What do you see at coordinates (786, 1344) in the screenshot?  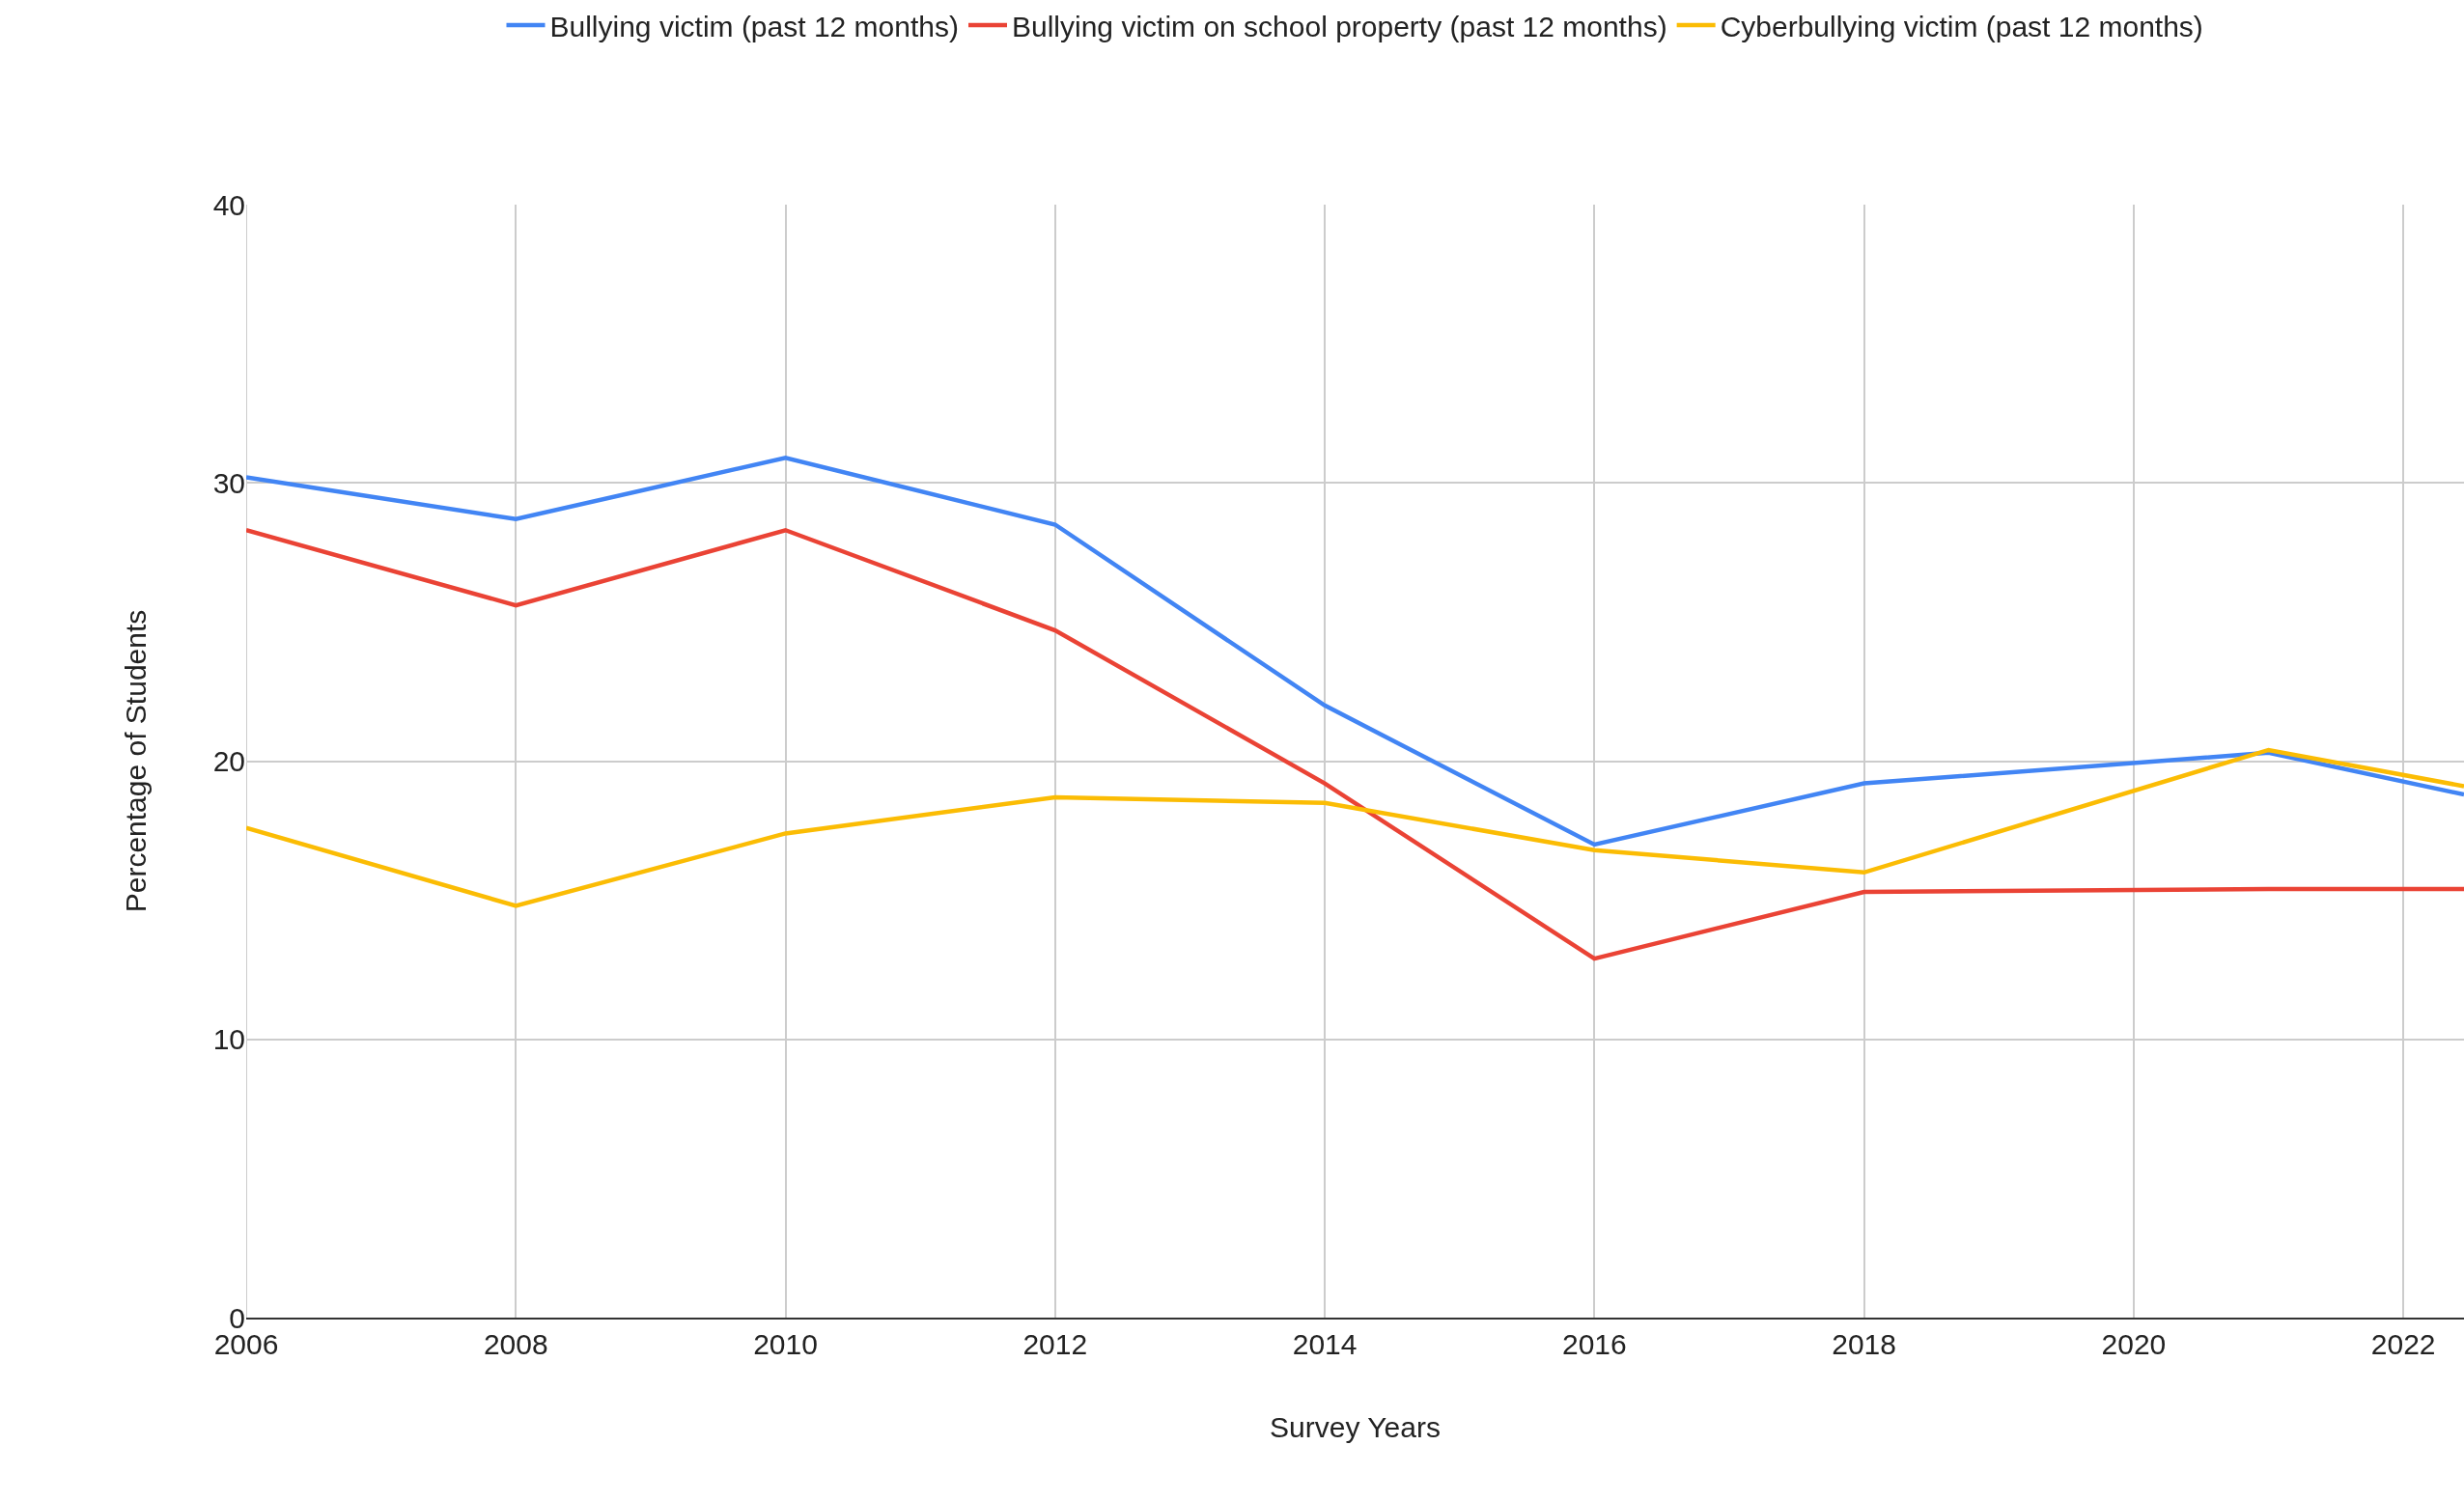 I see `x-tick-label: 2010` at bounding box center [786, 1344].